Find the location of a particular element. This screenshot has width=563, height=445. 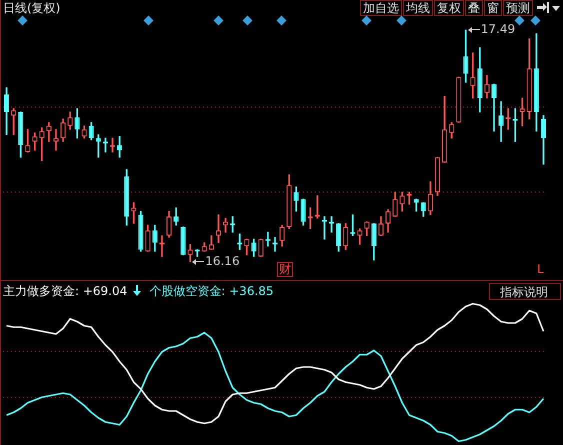

text: L is located at coordinates (540, 269).